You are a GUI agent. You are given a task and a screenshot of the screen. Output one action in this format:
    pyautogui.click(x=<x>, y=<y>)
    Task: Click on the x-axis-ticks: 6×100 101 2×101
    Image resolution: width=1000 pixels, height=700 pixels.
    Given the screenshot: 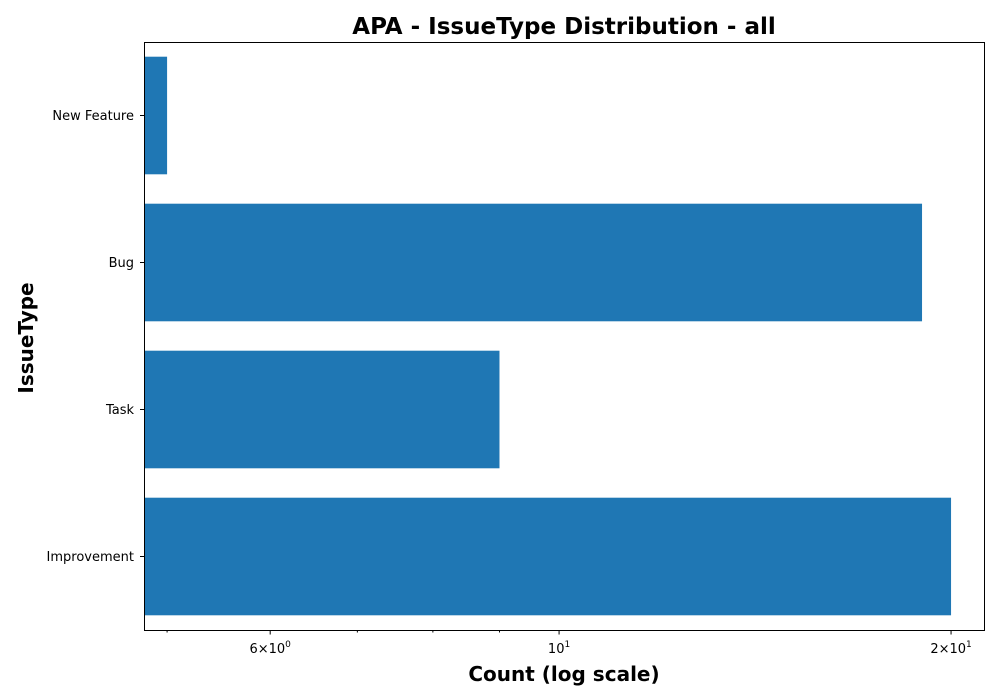 What is the action you would take?
    pyautogui.click(x=569, y=643)
    